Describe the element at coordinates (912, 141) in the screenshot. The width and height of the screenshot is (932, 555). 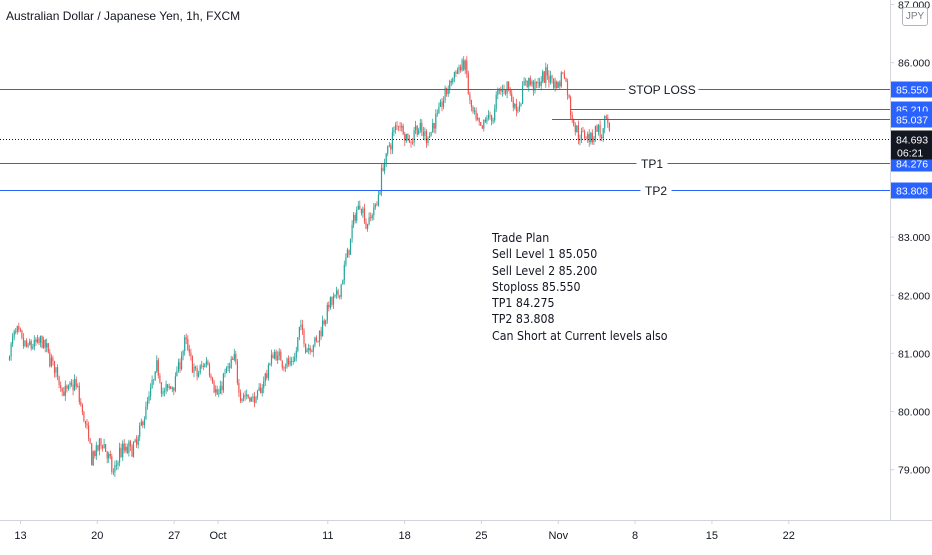
I see `current-price-label: 84.693` at that location.